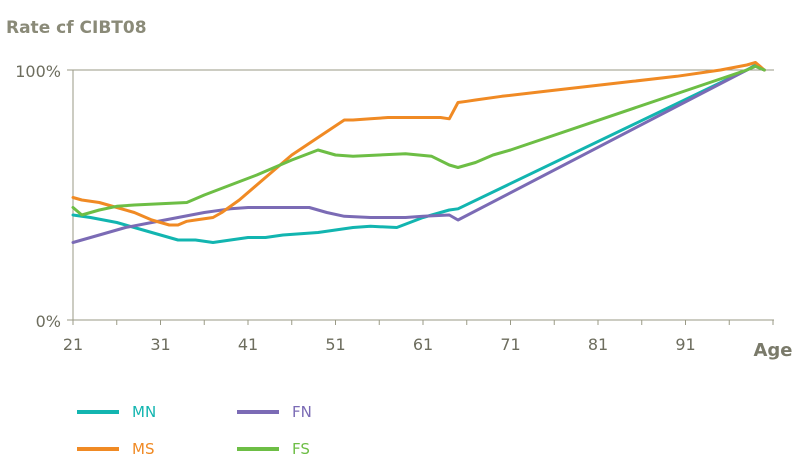 The height and width of the screenshot is (457, 795). Describe the element at coordinates (143, 448) in the screenshot. I see `legend-label-ms: MS` at that location.